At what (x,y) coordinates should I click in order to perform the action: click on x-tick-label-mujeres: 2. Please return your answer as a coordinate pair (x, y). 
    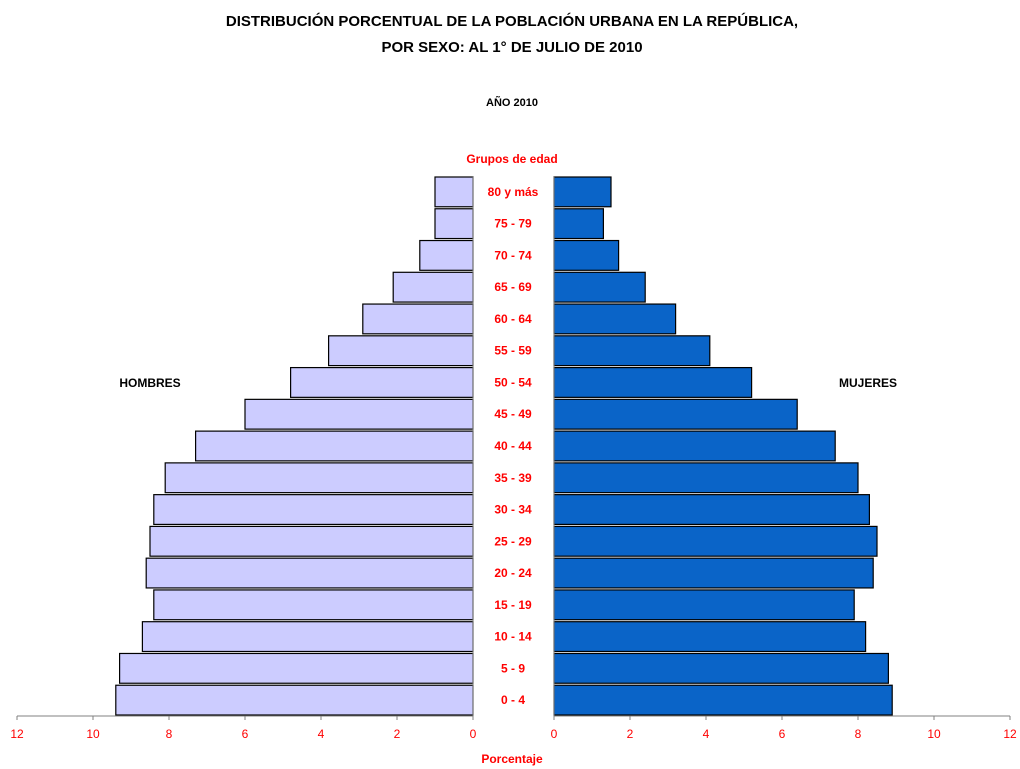
    Looking at the image, I should click on (630, 734).